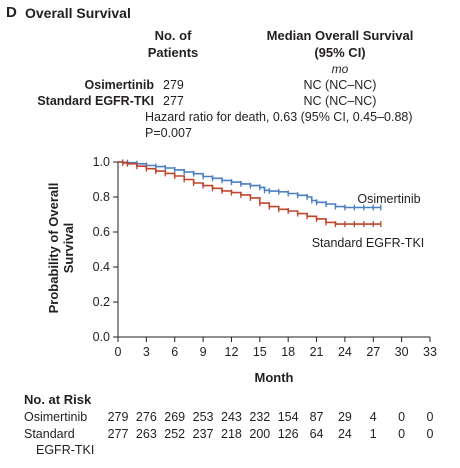  What do you see at coordinates (11, 12) in the screenshot?
I see `panel-letter: D` at bounding box center [11, 12].